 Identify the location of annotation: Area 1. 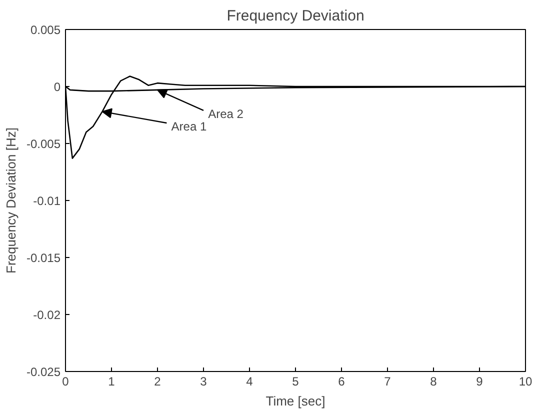
(189, 126).